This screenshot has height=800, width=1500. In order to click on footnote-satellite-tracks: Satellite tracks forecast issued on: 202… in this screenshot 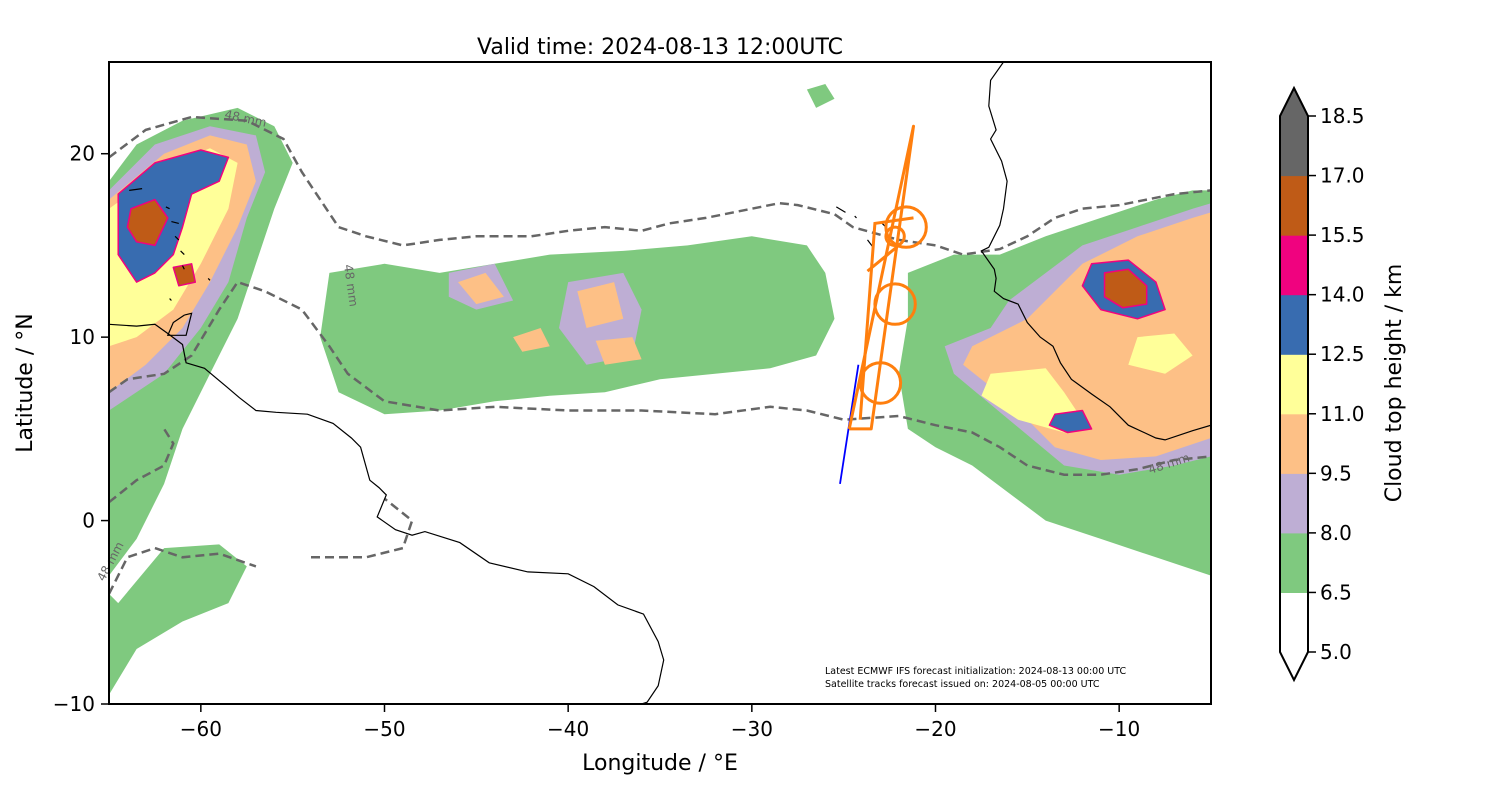, I will do `click(962, 684)`.